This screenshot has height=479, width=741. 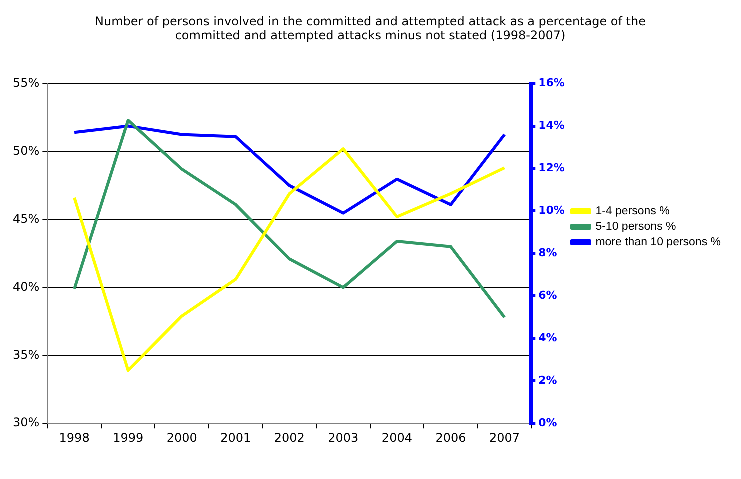 I want to click on y-tick-label: 50%, so click(x=26, y=151).